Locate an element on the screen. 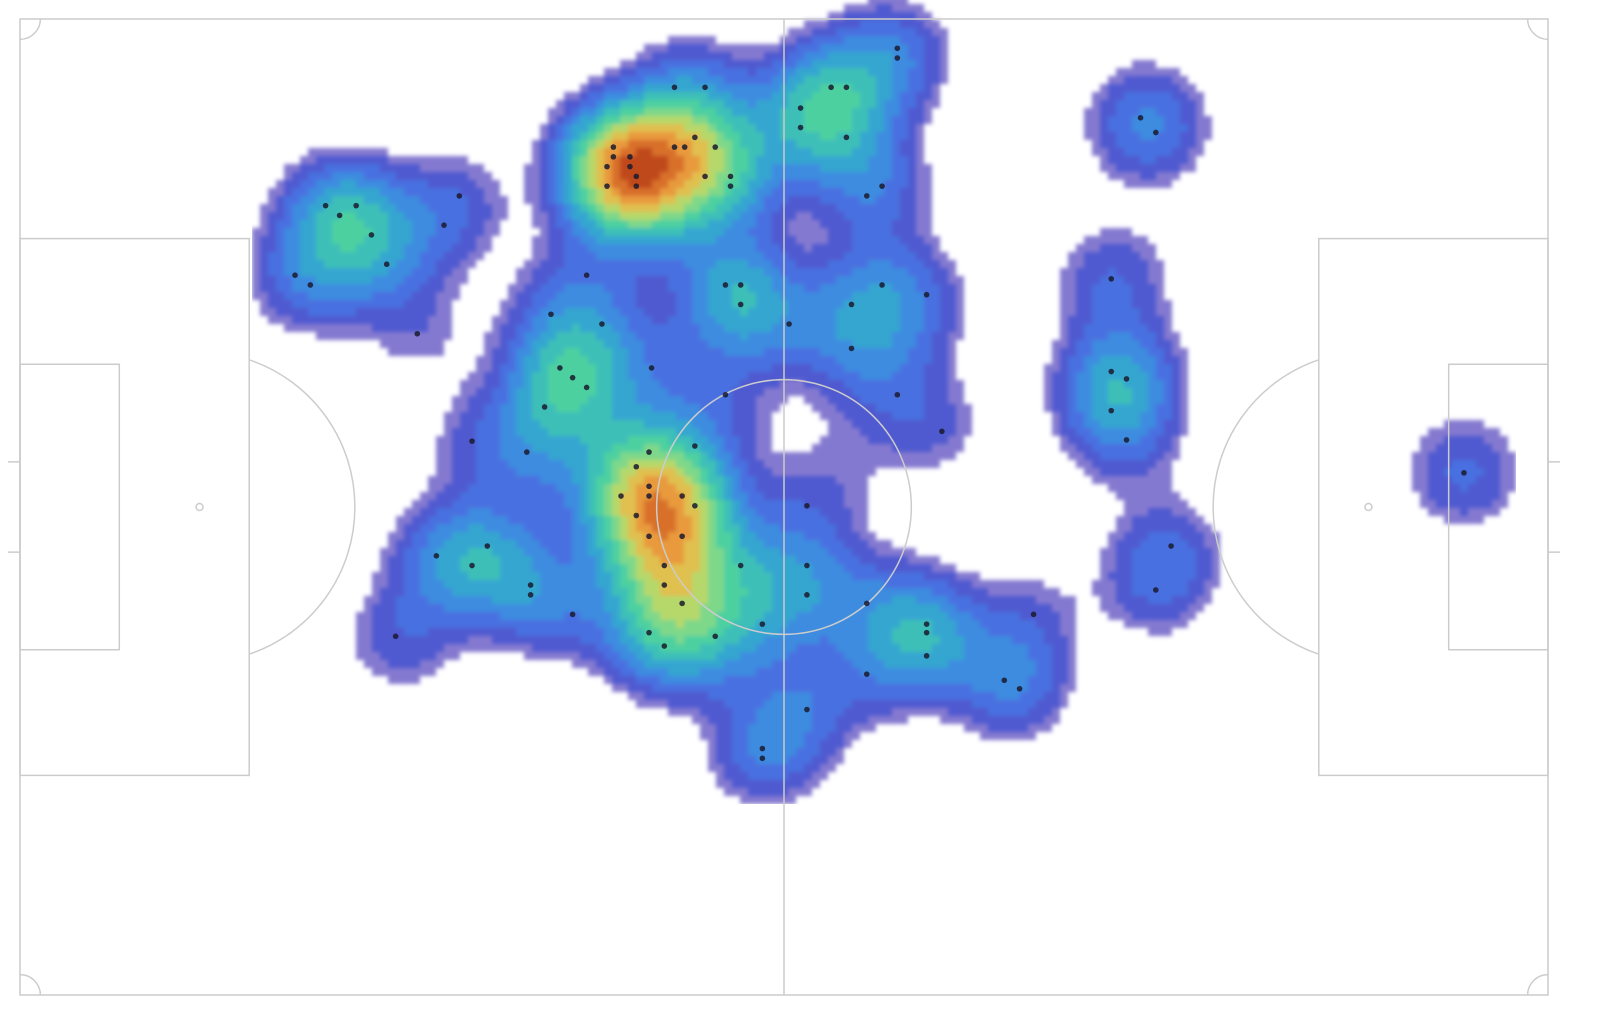 This screenshot has width=1600, height=1036. right-penalty-spot is located at coordinates (1368, 507).